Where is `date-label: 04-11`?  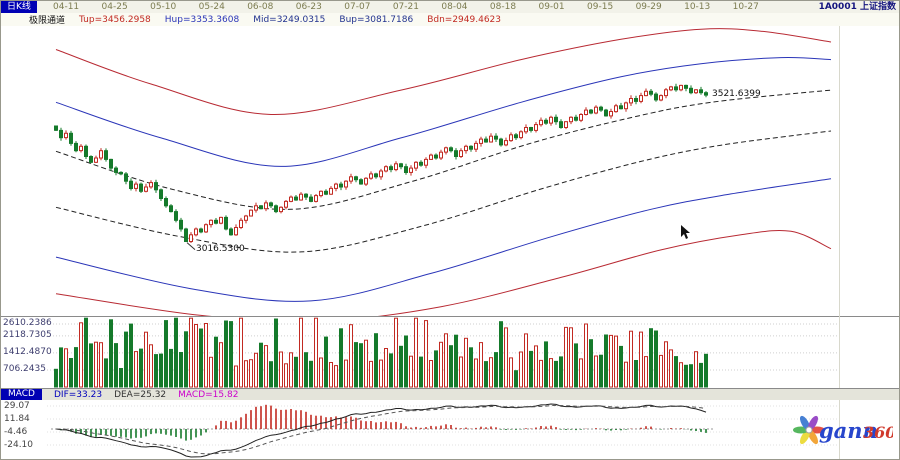 date-label: 04-11 is located at coordinates (66, 7).